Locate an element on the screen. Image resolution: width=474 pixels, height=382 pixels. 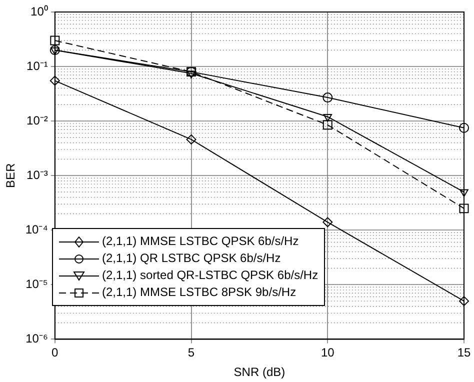
legend-label: (2,1,1) QR LSTBC QPSK 6b/s/Hz is located at coordinates (191, 258).